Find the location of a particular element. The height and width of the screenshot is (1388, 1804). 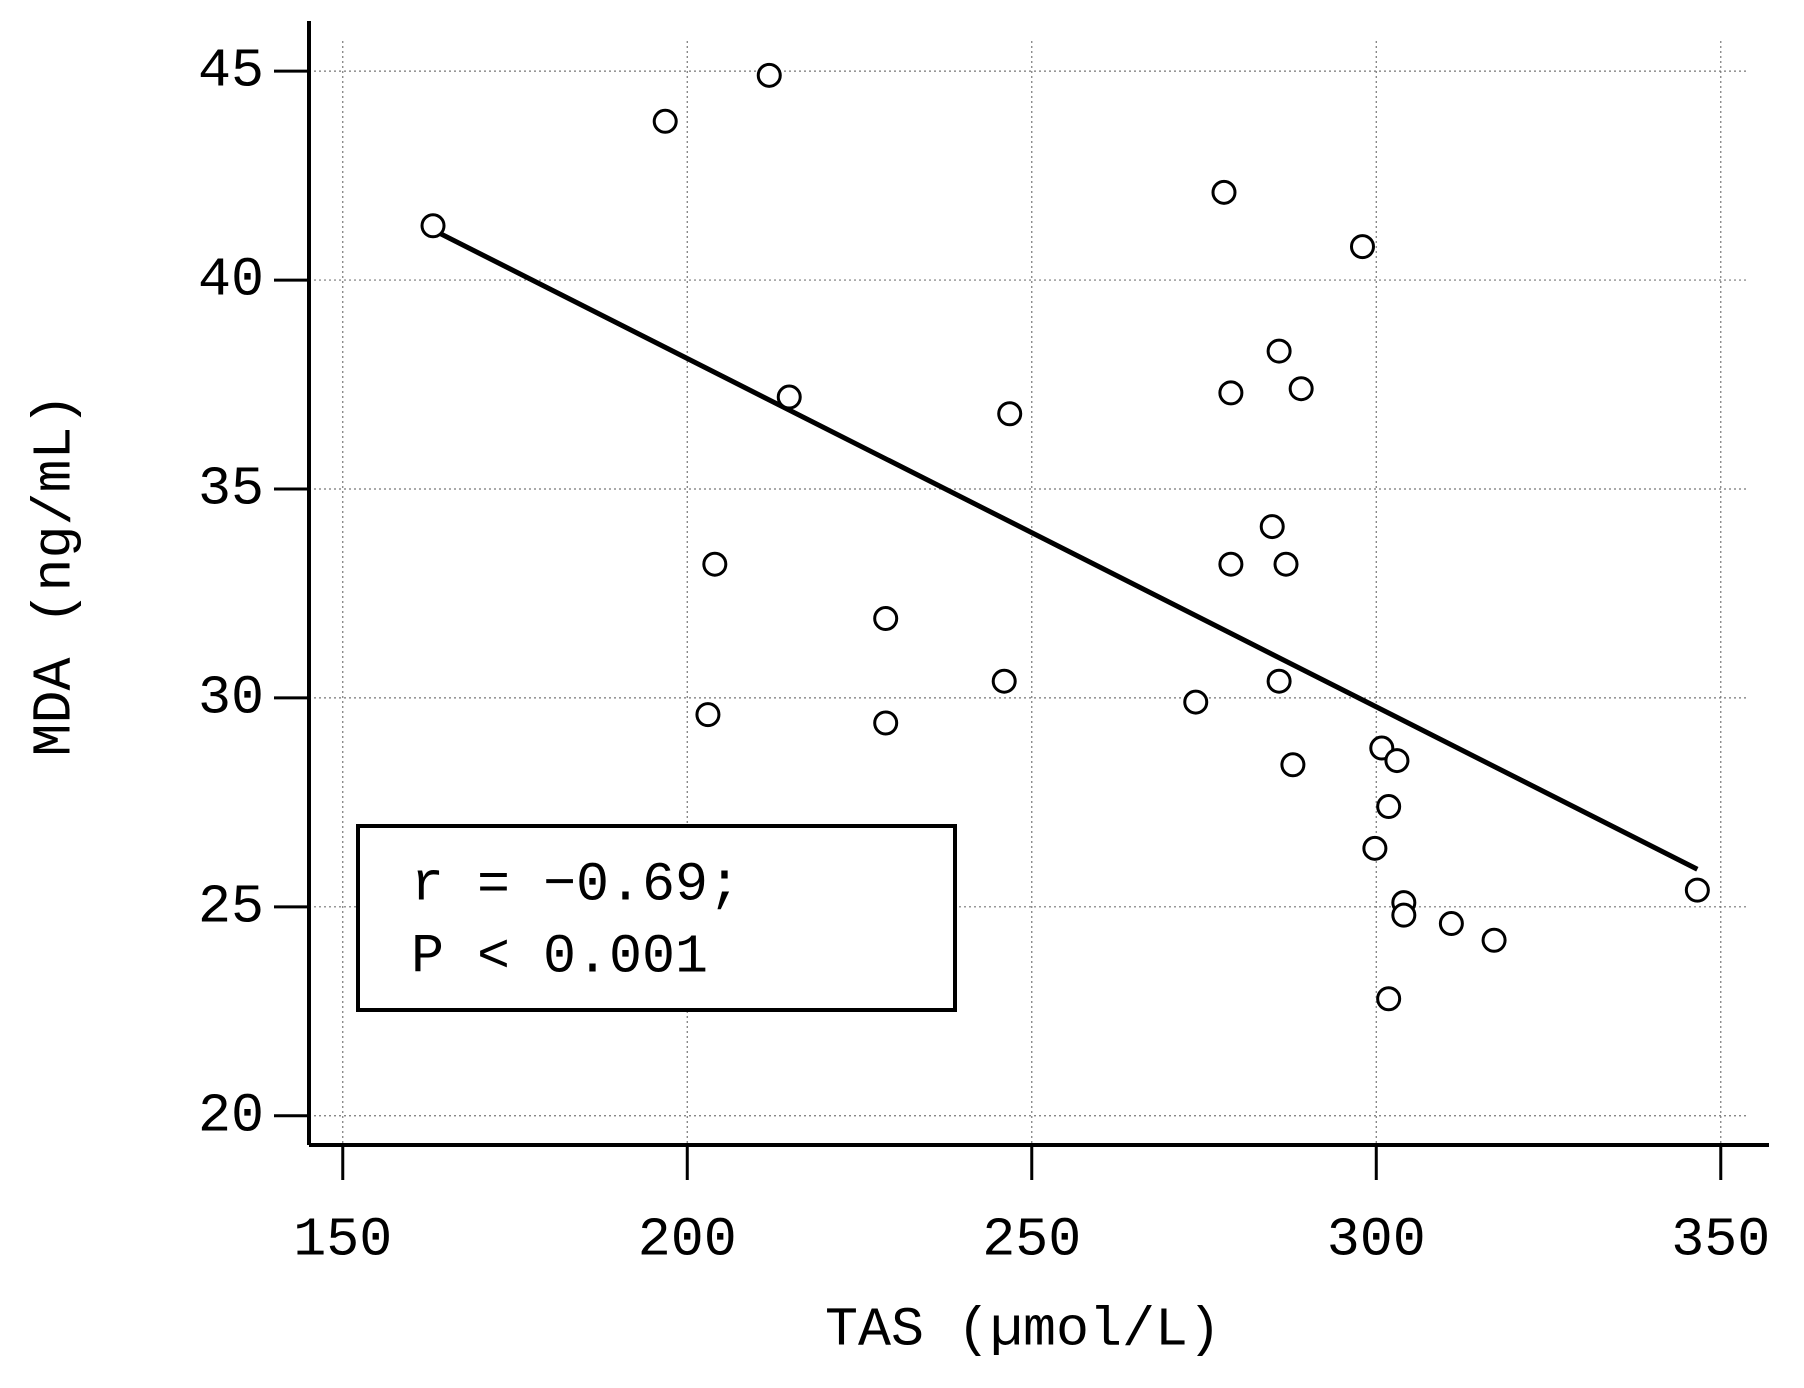

y-tick-label: 25 is located at coordinates (231, 906).